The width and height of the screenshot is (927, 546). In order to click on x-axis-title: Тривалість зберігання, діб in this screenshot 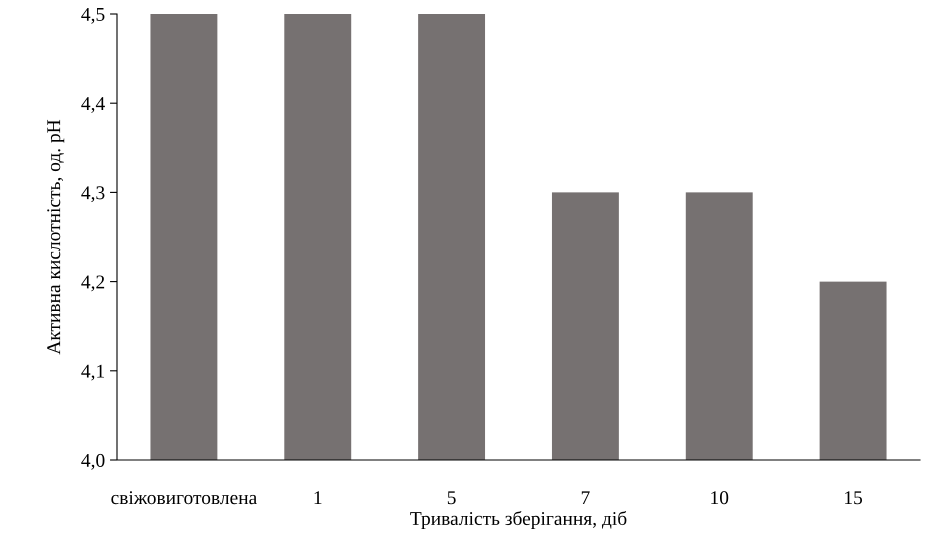, I will do `click(518, 520)`.